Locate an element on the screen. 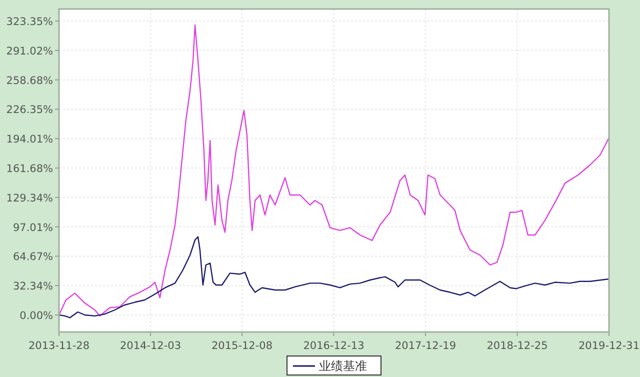  y-tick-label: 97.01% is located at coordinates (33, 228).